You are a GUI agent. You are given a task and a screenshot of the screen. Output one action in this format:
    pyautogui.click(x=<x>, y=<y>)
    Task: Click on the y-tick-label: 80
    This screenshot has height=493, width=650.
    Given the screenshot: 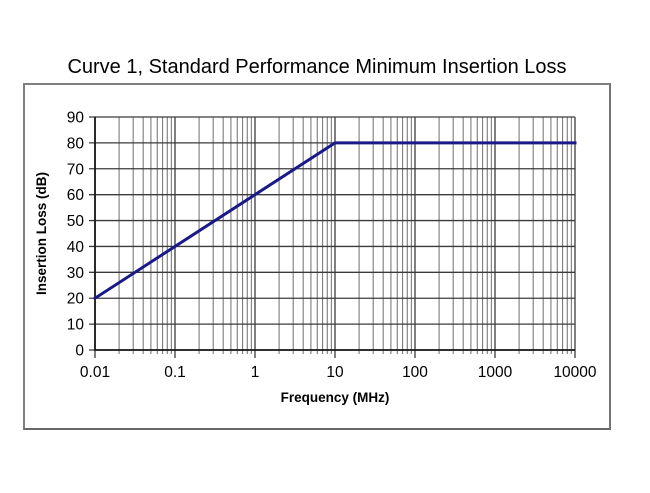 What is the action you would take?
    pyautogui.click(x=76, y=143)
    